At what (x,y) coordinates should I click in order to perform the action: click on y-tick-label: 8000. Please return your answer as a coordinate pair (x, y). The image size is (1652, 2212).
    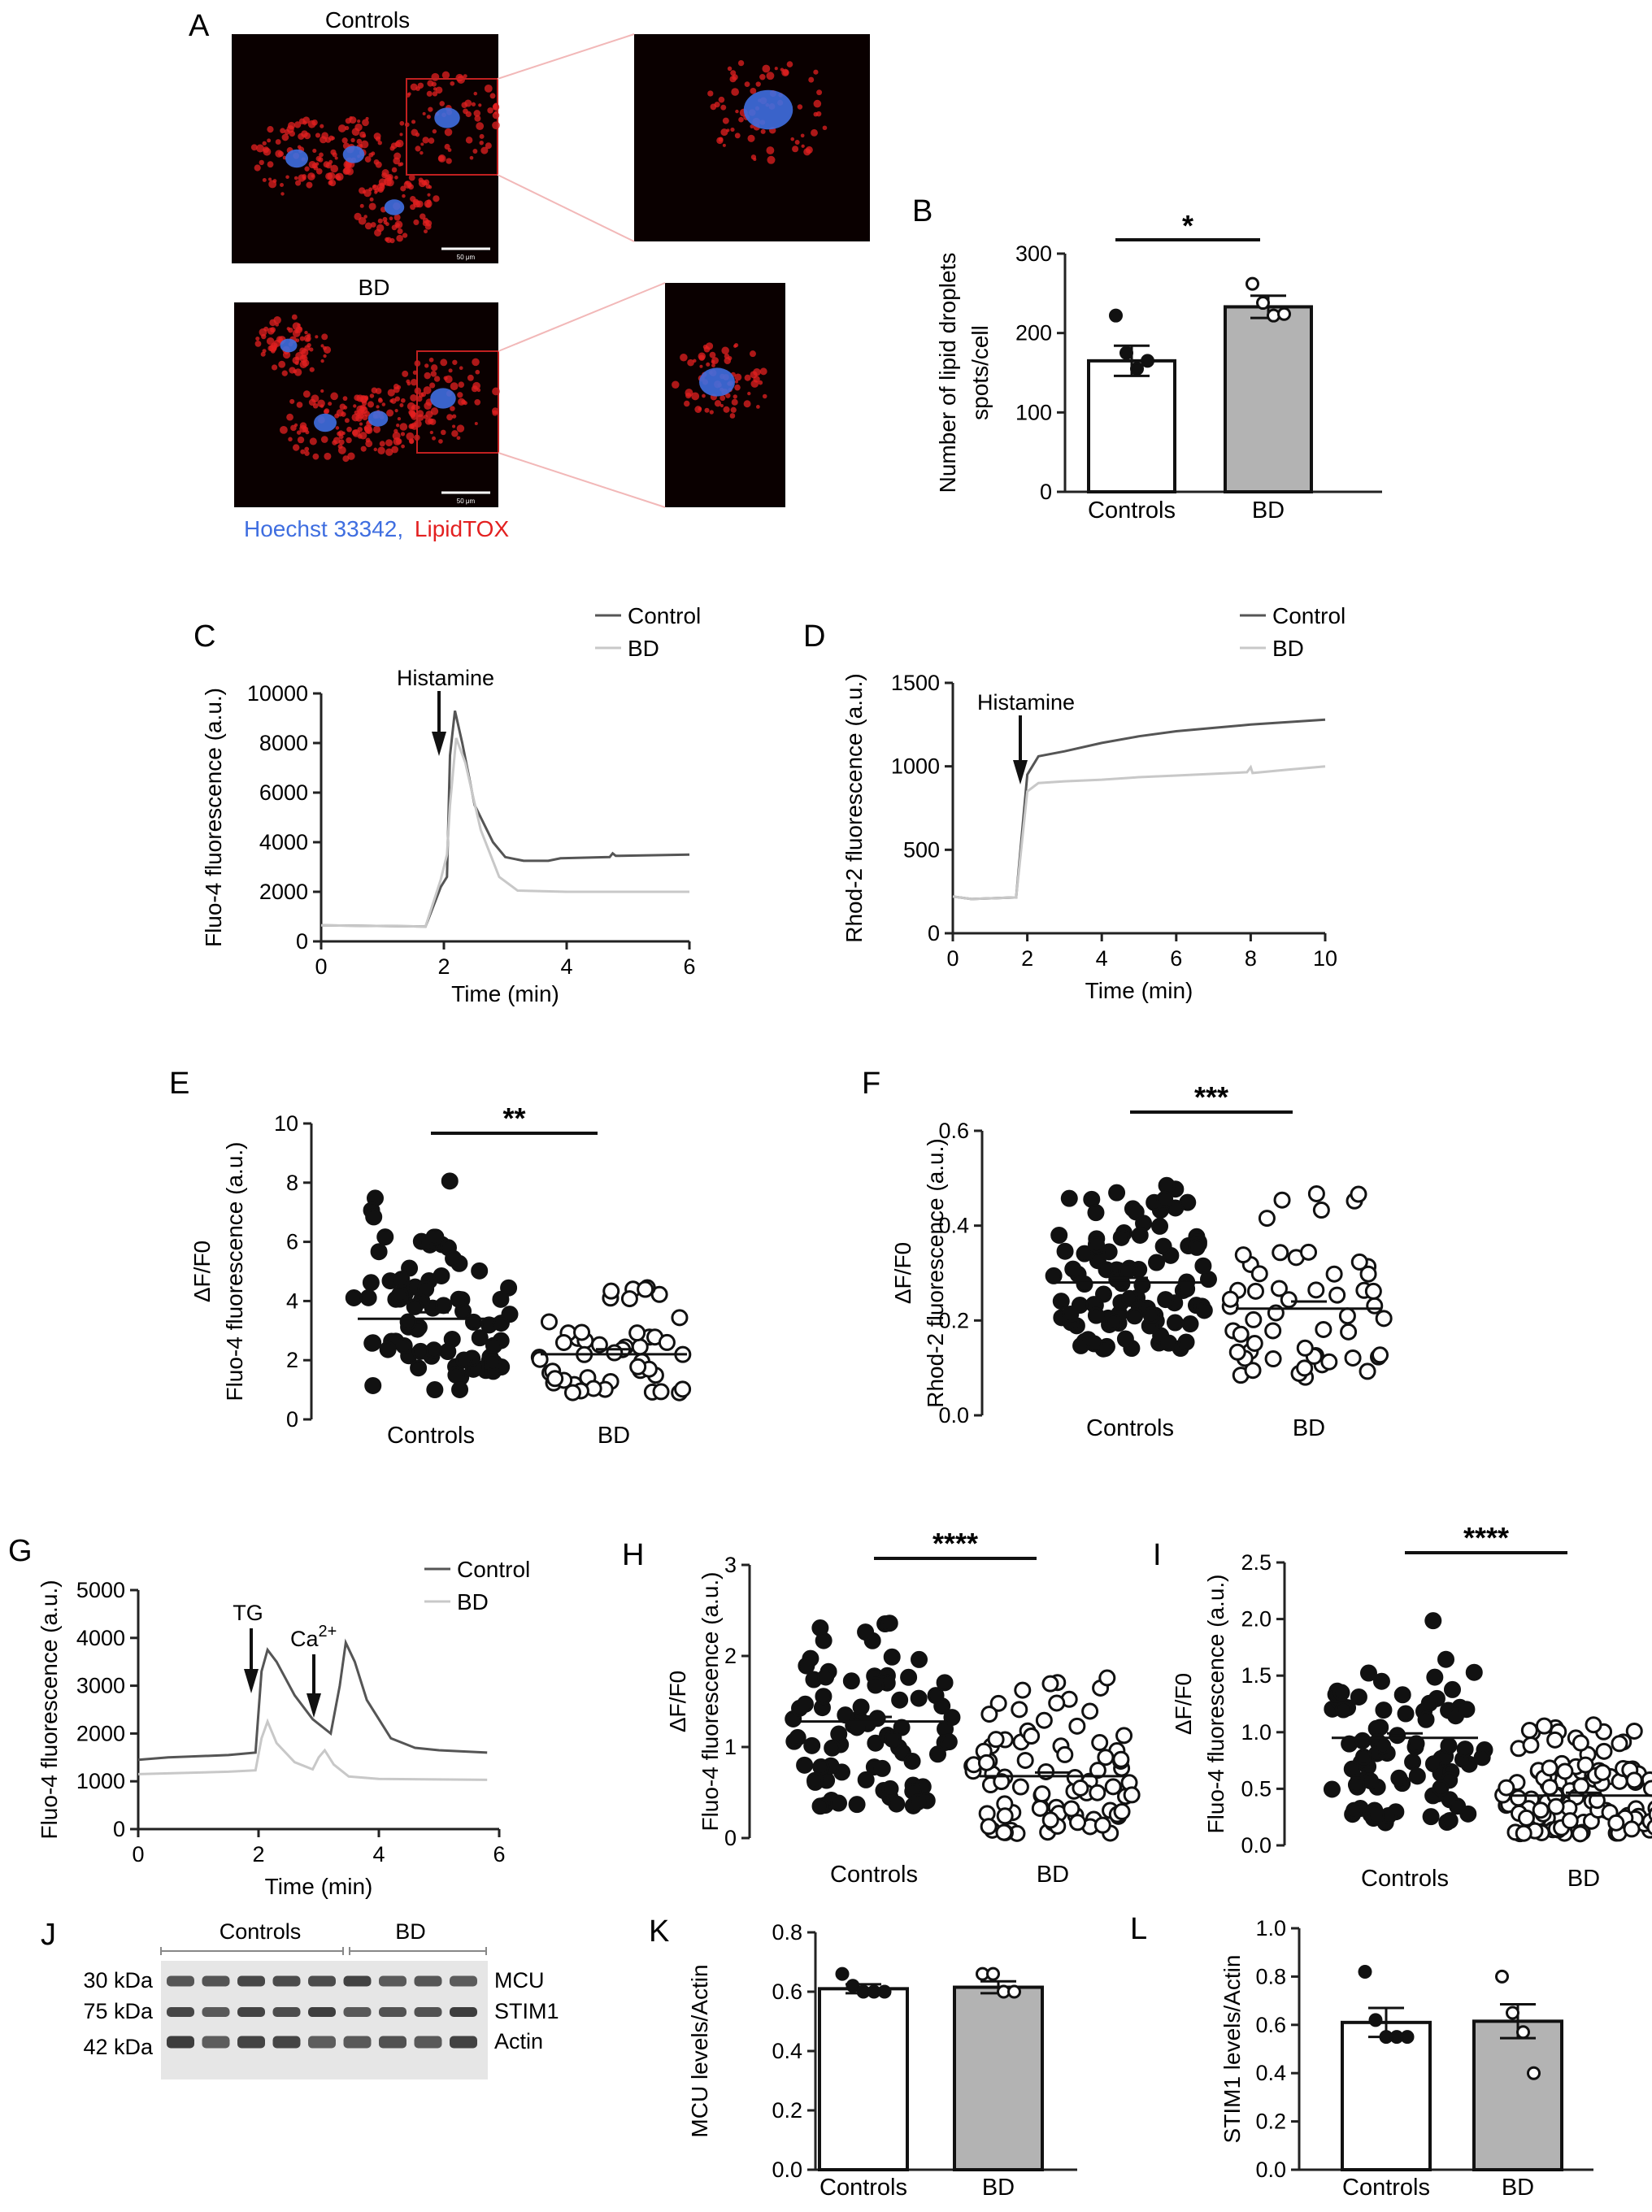
    Looking at the image, I should click on (283, 743).